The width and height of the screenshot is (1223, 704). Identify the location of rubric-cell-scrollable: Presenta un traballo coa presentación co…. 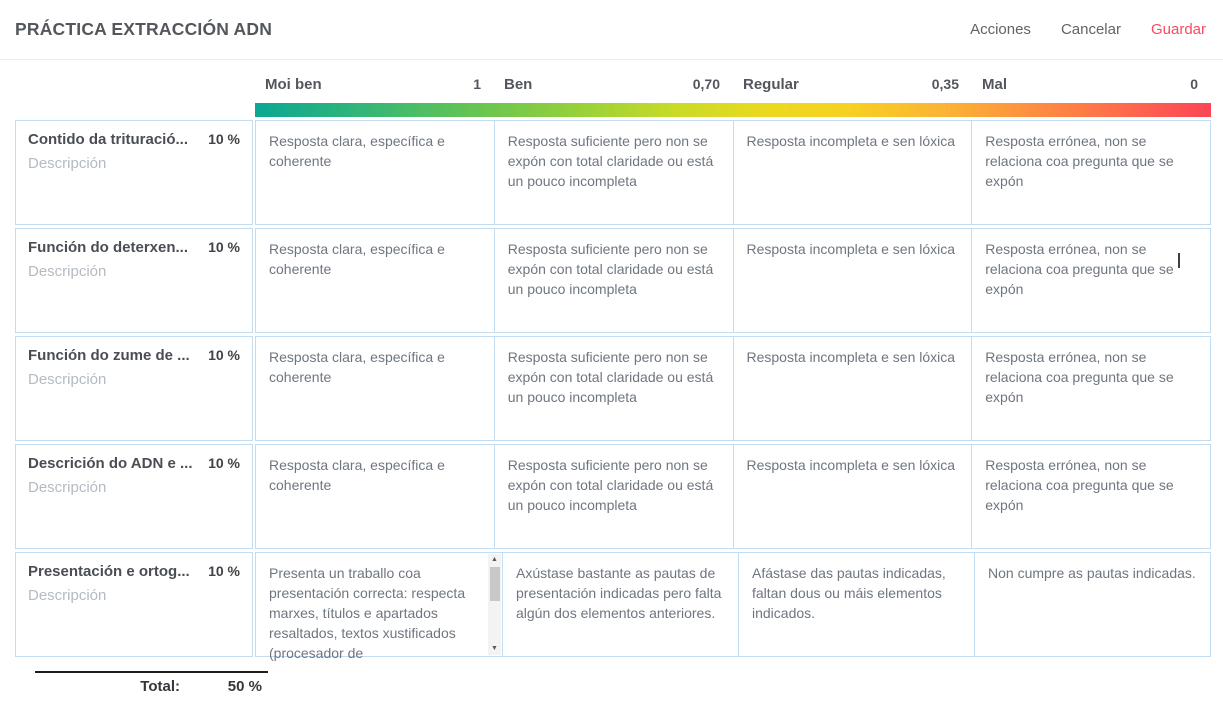
(379, 606).